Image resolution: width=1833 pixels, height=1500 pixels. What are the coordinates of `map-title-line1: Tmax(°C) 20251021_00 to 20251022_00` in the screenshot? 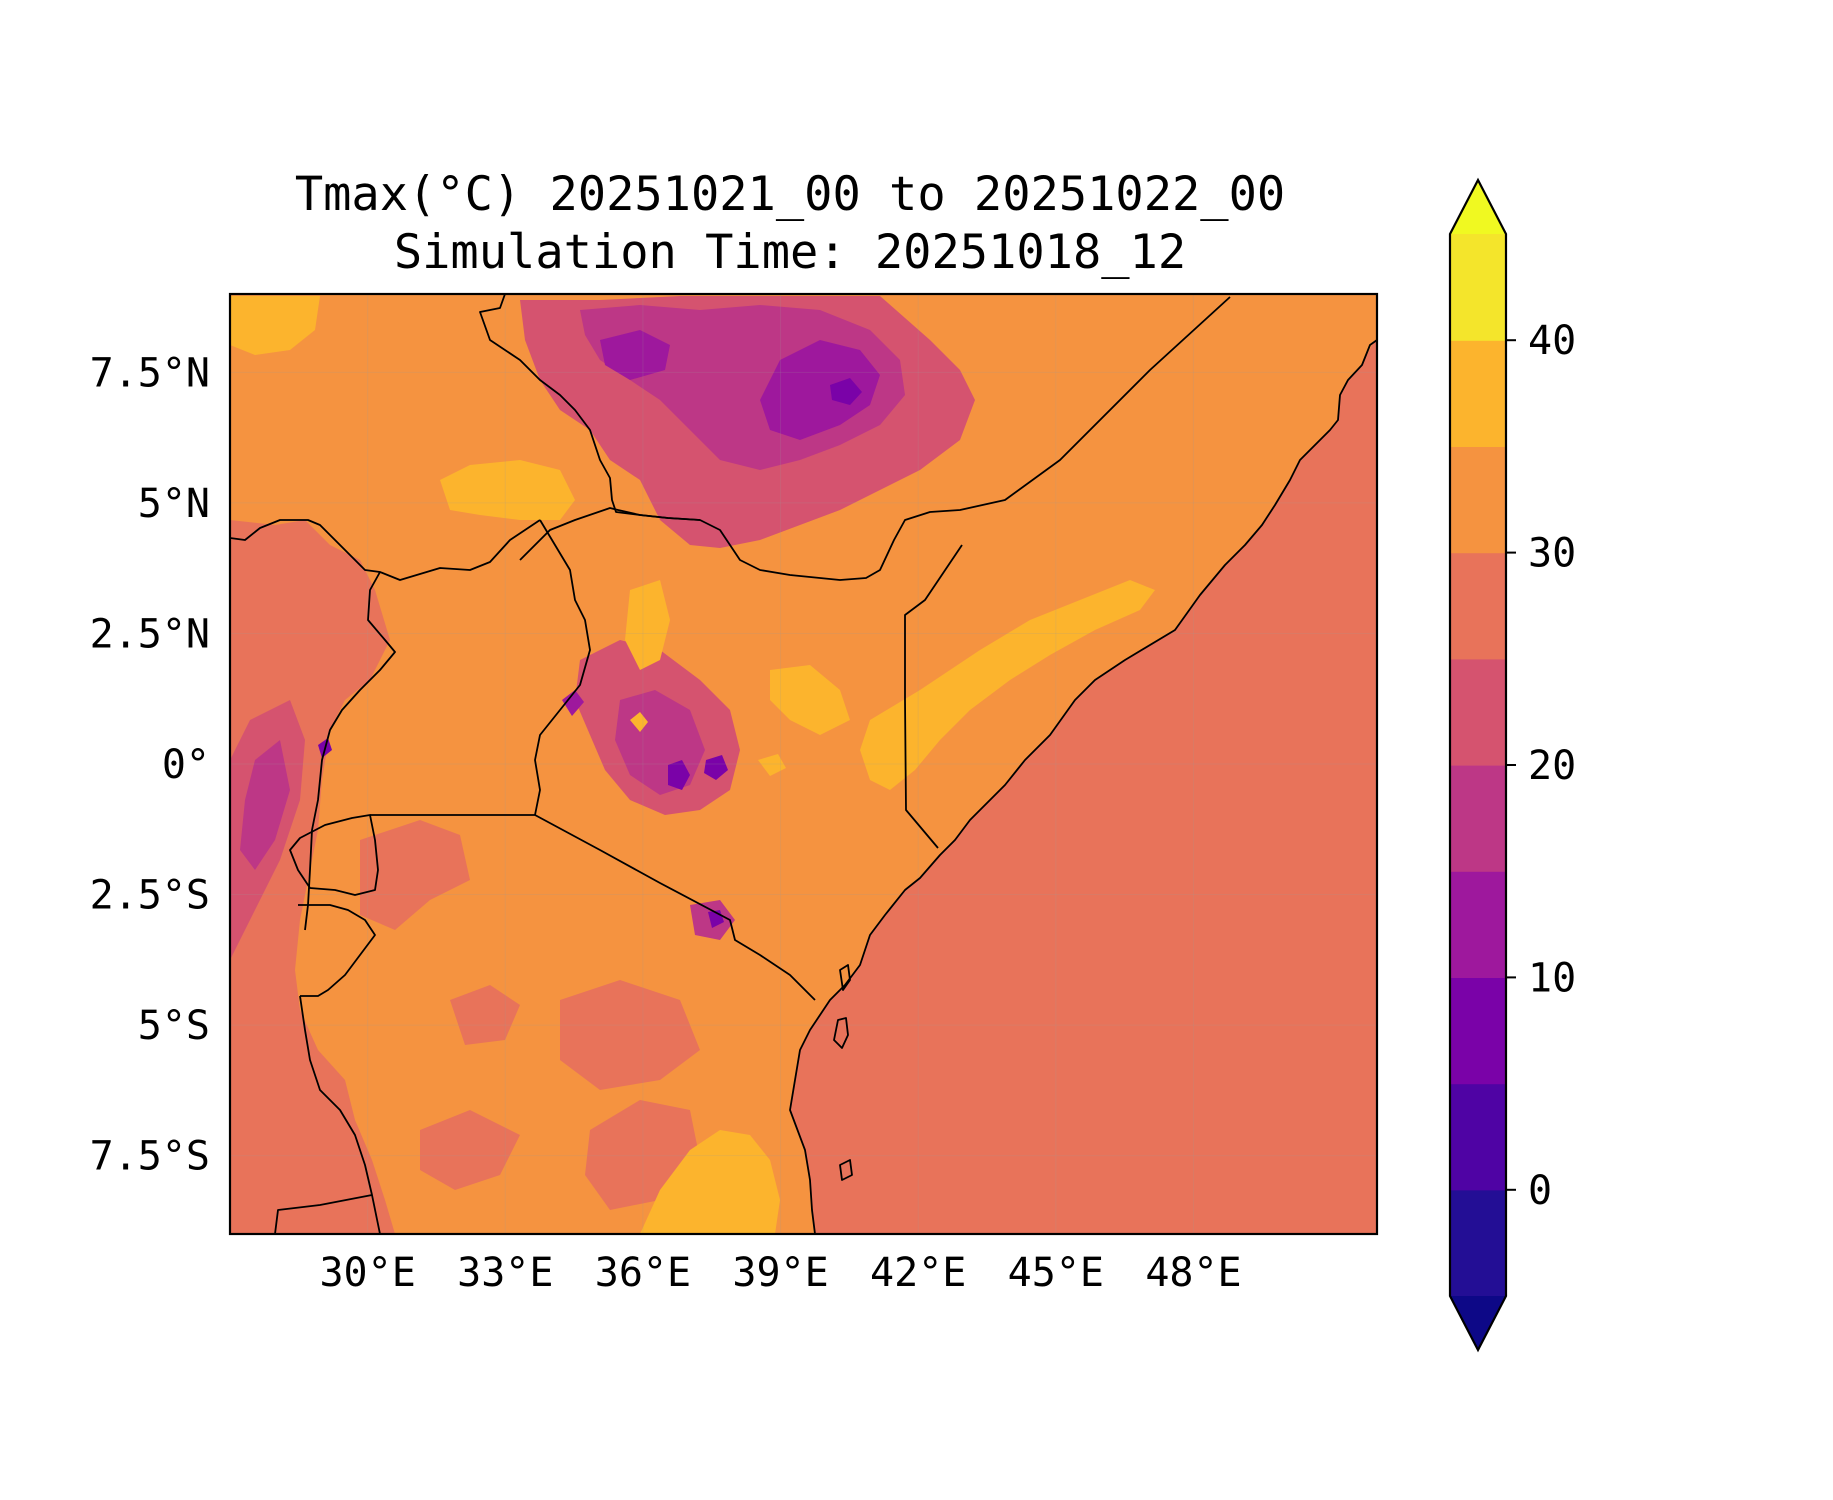 It's located at (790, 194).